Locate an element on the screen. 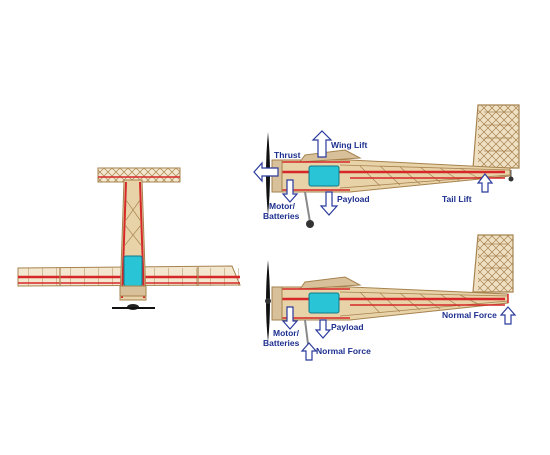 Image resolution: width=550 pixels, height=455 pixels. normal-force-tail-label: Normal Force is located at coordinates (469, 315).